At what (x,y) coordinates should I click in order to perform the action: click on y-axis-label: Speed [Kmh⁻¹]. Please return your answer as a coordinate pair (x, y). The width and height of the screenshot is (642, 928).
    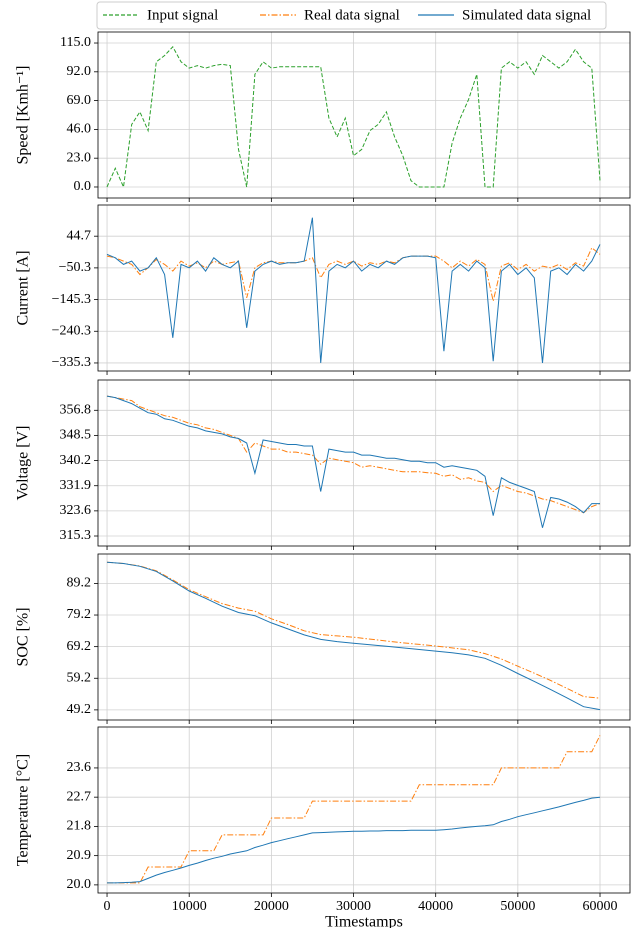
    Looking at the image, I should click on (23, 115).